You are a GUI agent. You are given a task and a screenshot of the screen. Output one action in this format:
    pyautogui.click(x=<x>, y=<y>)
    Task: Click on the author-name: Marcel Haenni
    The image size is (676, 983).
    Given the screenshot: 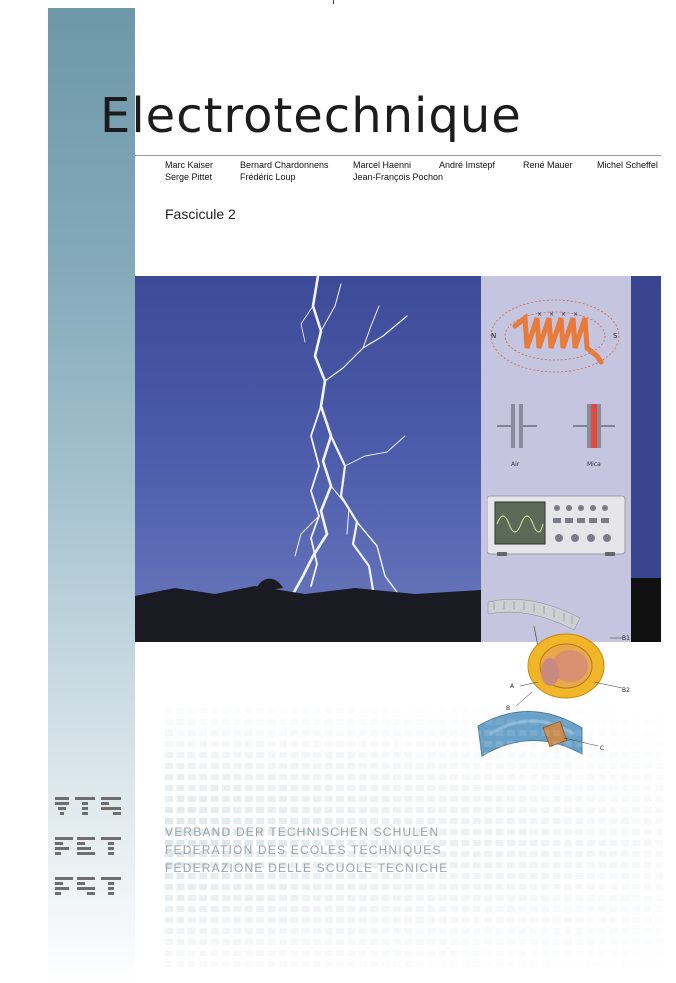 What is the action you would take?
    pyautogui.click(x=382, y=165)
    